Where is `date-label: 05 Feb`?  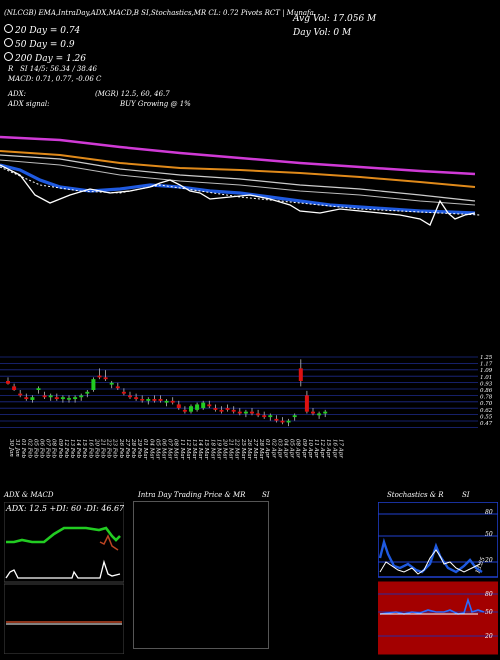
date-label: 05 Feb is located at coordinates (35, 449).